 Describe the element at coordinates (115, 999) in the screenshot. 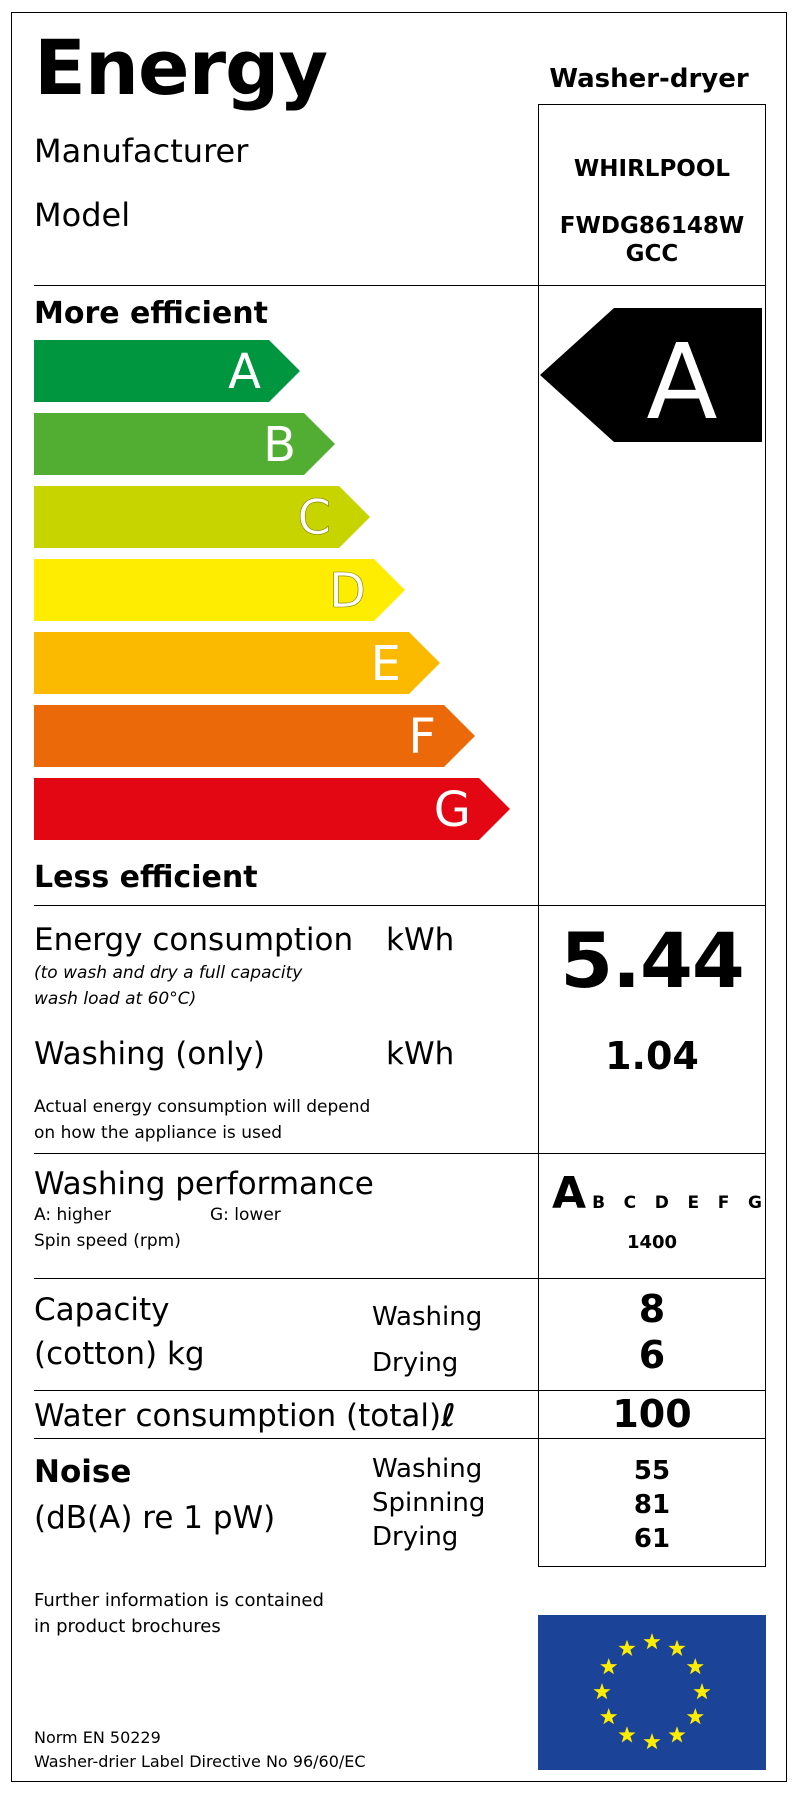

I see `energy-note-line2: wash load at 60°C)` at that location.